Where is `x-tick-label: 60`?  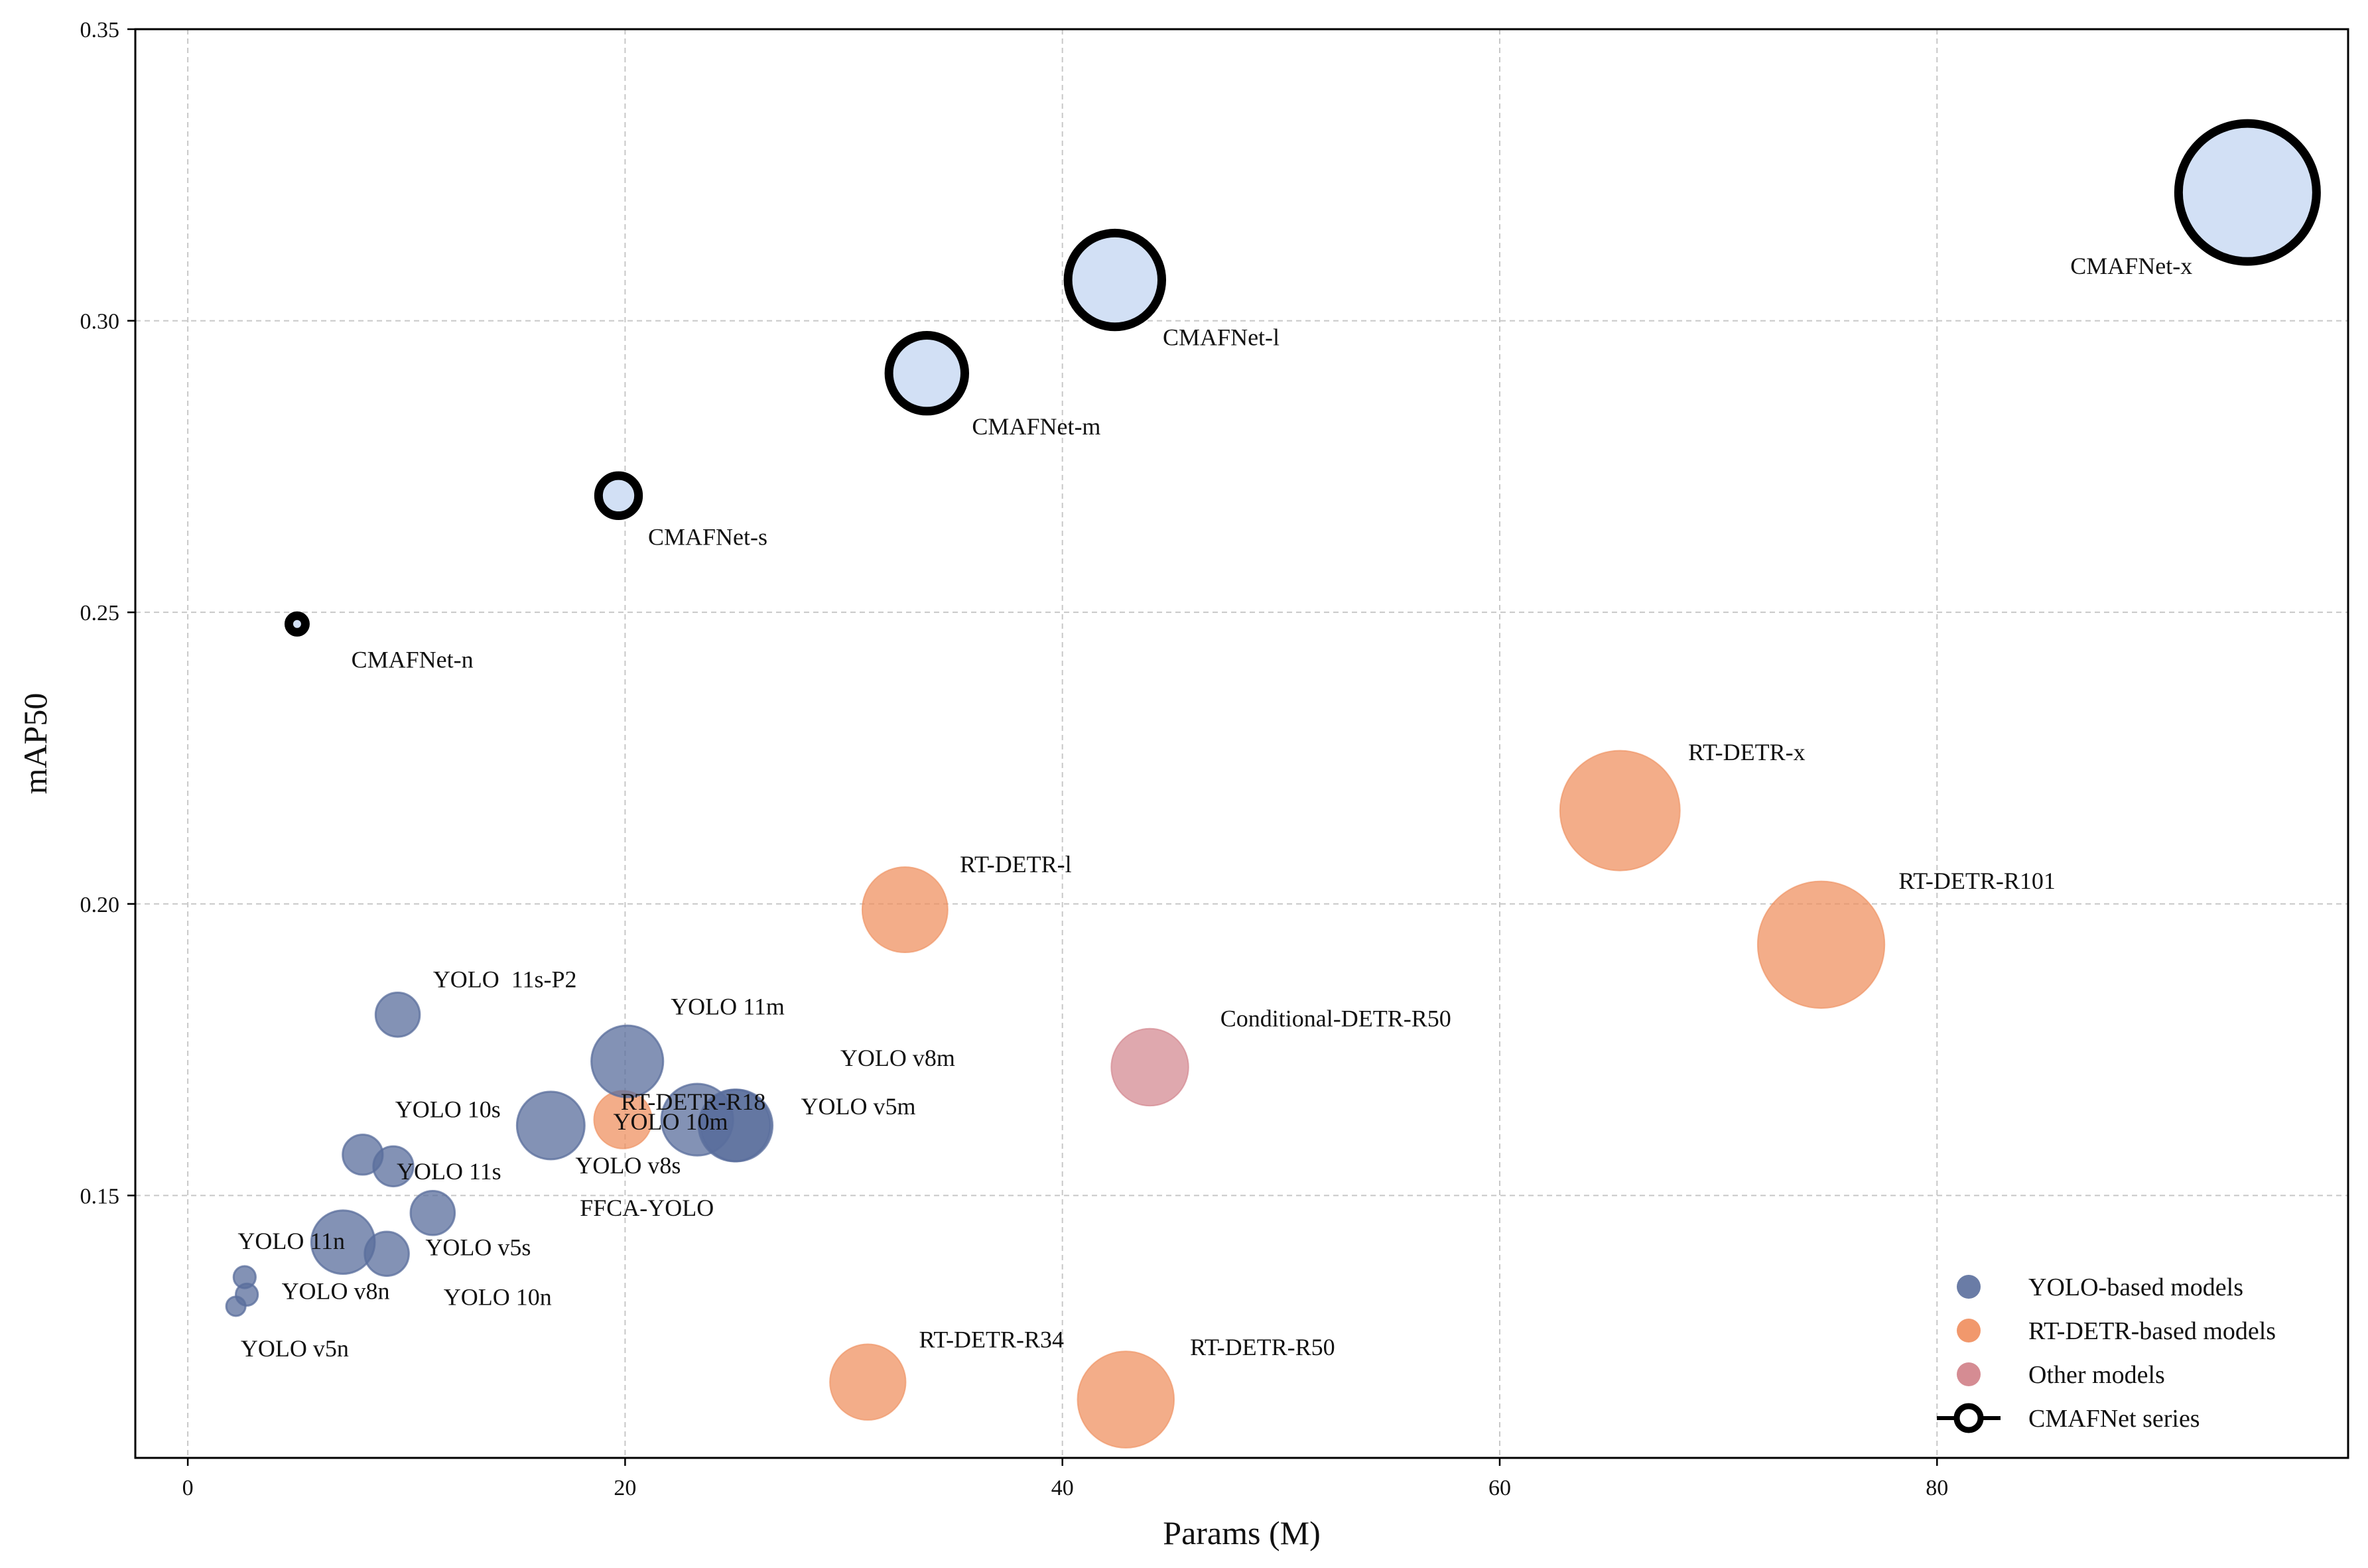 x-tick-label: 60 is located at coordinates (1499, 1488).